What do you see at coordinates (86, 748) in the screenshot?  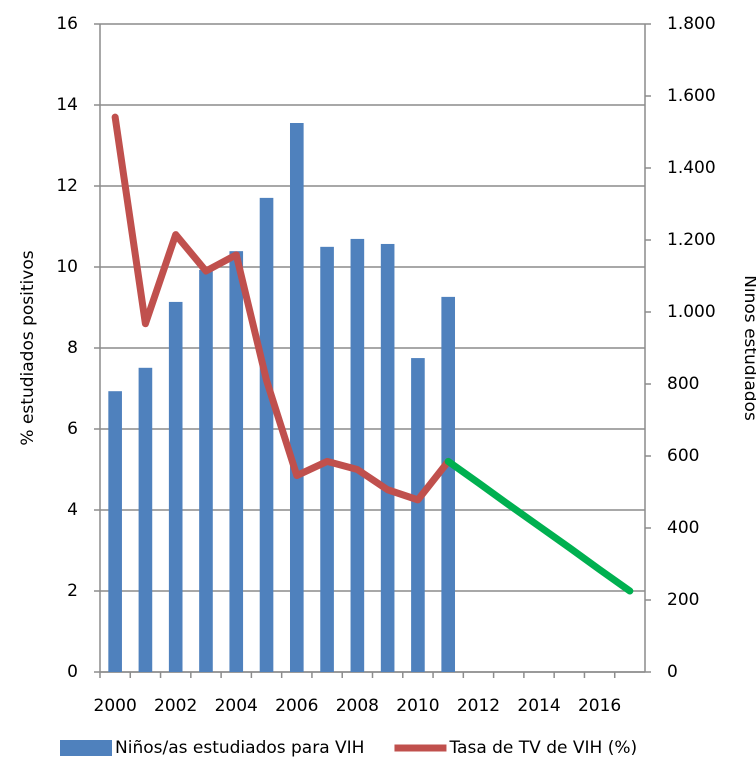 I see `legend-swatch` at bounding box center [86, 748].